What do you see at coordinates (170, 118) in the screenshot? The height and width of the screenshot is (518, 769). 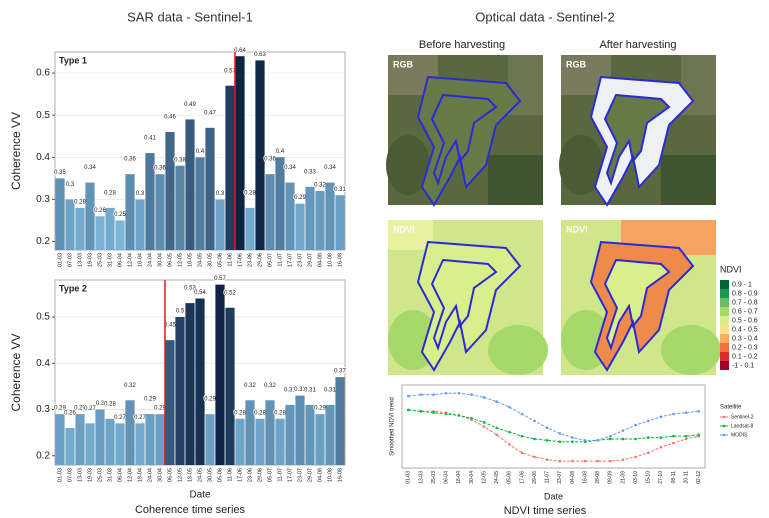 I see `value-label: 0.46` at bounding box center [170, 118].